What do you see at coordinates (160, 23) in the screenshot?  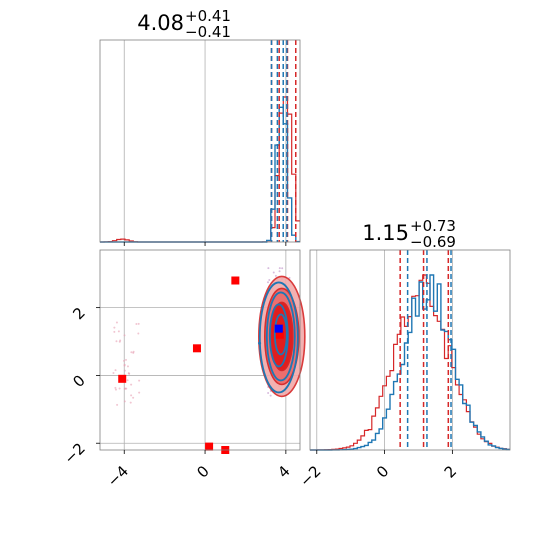 I see `title-value: 4.08` at bounding box center [160, 23].